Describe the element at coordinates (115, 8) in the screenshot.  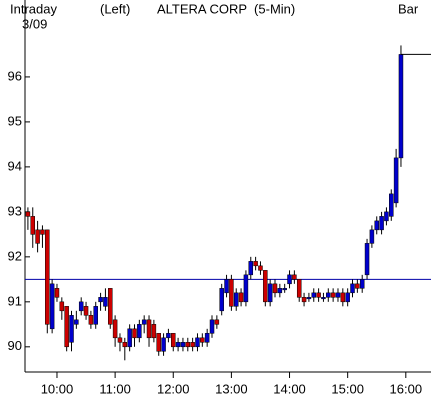
I see `axis-side-label: (Left)` at that location.